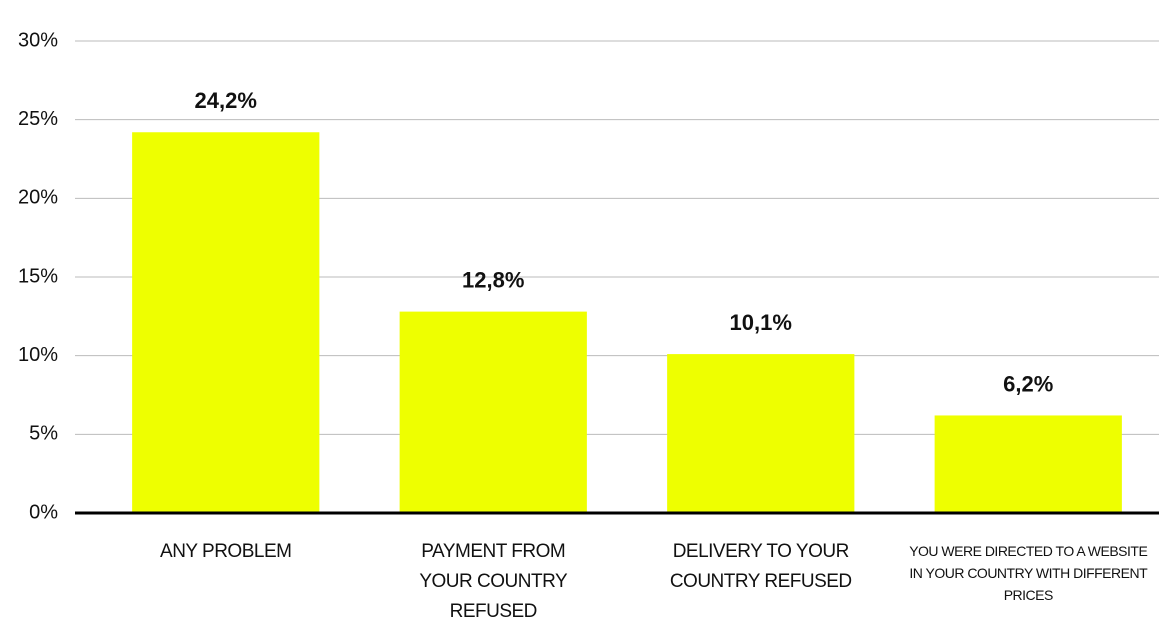 The height and width of the screenshot is (627, 1159). What do you see at coordinates (226, 551) in the screenshot?
I see `x-tick-label: ANY PROBLEM` at bounding box center [226, 551].